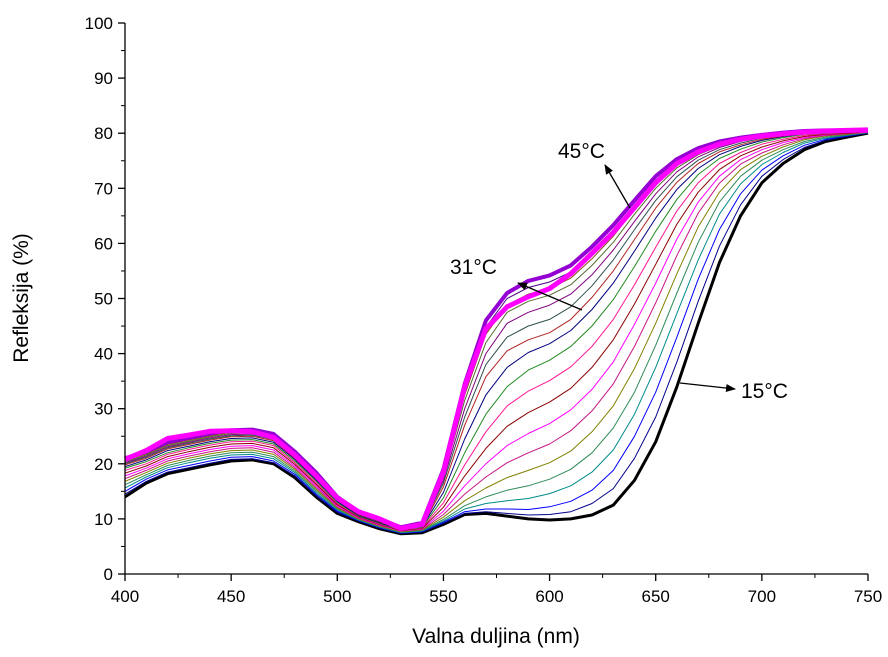 The image size is (888, 657). What do you see at coordinates (103, 299) in the screenshot?
I see `y-tick-label: 50` at bounding box center [103, 299].